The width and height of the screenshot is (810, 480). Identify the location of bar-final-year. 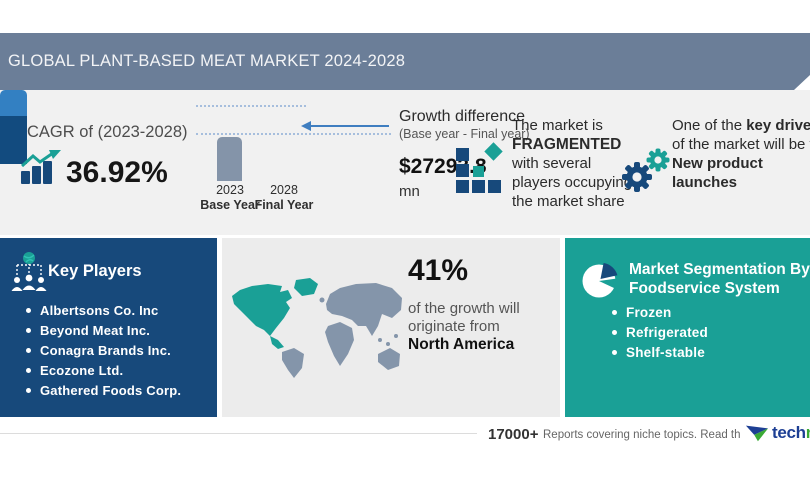
(13, 127).